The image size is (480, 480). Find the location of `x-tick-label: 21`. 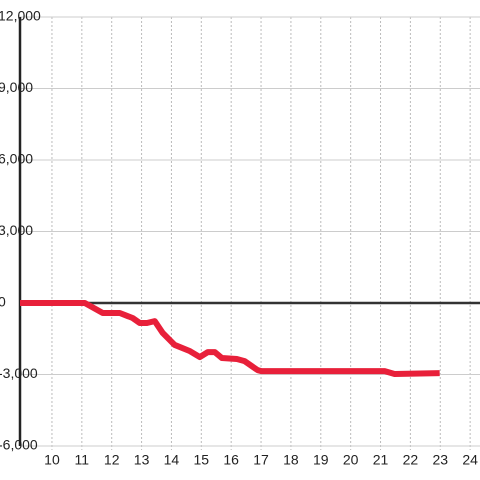

x-tick-label: 21 is located at coordinates (381, 460).